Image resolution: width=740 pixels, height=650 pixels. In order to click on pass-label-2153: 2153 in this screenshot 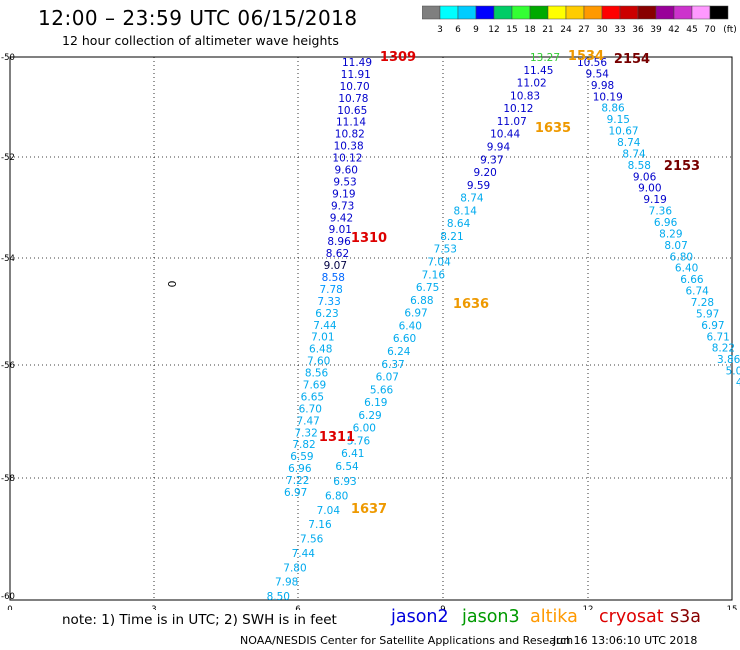, I will do `click(682, 166)`.